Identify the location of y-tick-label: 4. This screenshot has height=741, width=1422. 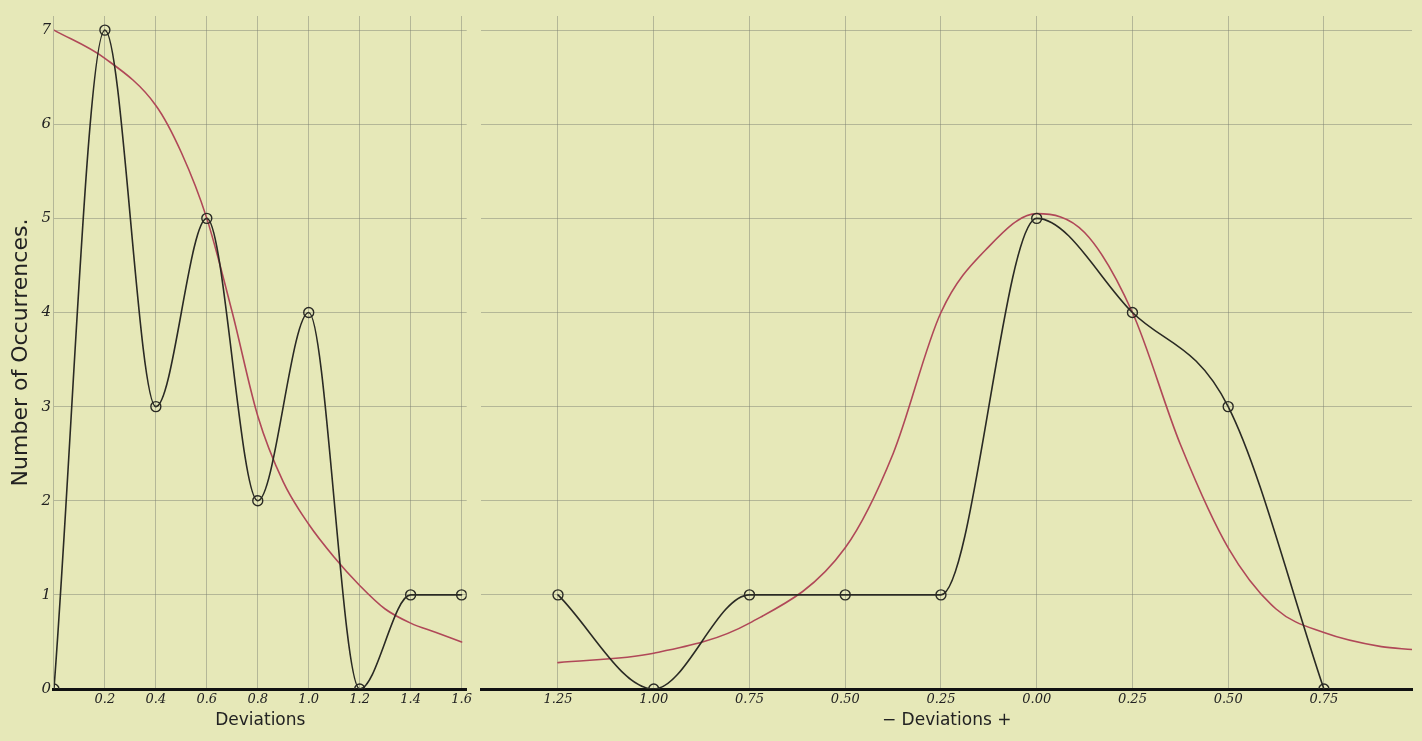
(45, 311).